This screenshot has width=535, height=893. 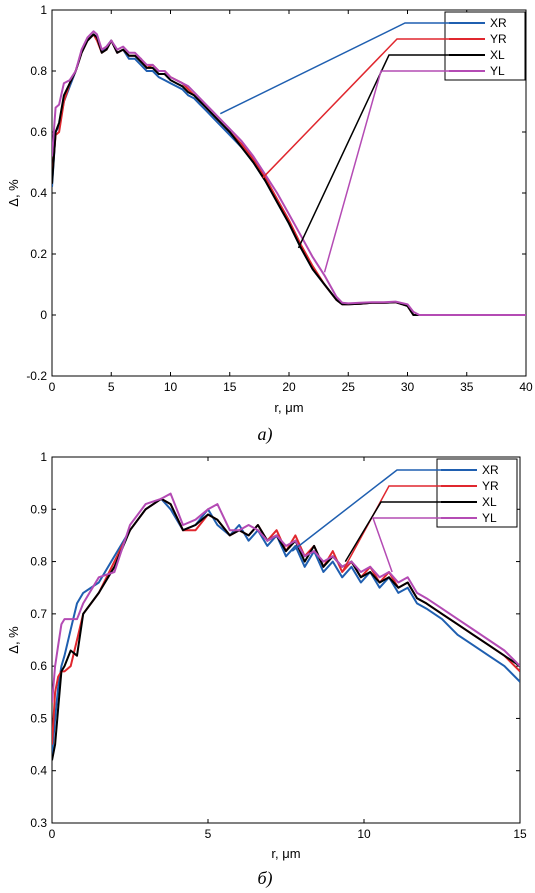 What do you see at coordinates (38, 509) in the screenshot?
I see `y-tick-label: 0.9` at bounding box center [38, 509].